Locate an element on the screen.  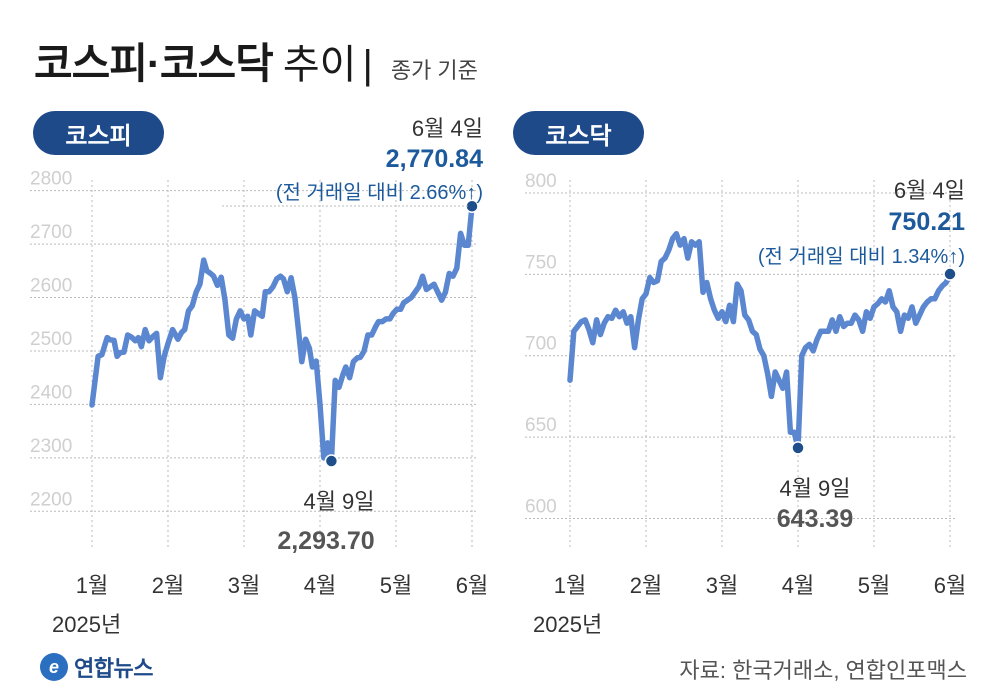
last-point-marker is located at coordinates (950, 274).